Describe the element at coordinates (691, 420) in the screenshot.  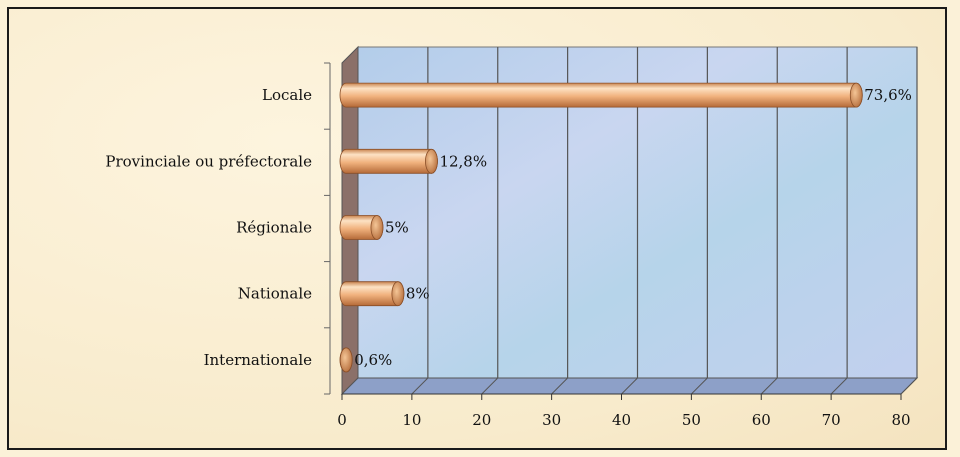
I see `x-tick-label: 50` at that location.